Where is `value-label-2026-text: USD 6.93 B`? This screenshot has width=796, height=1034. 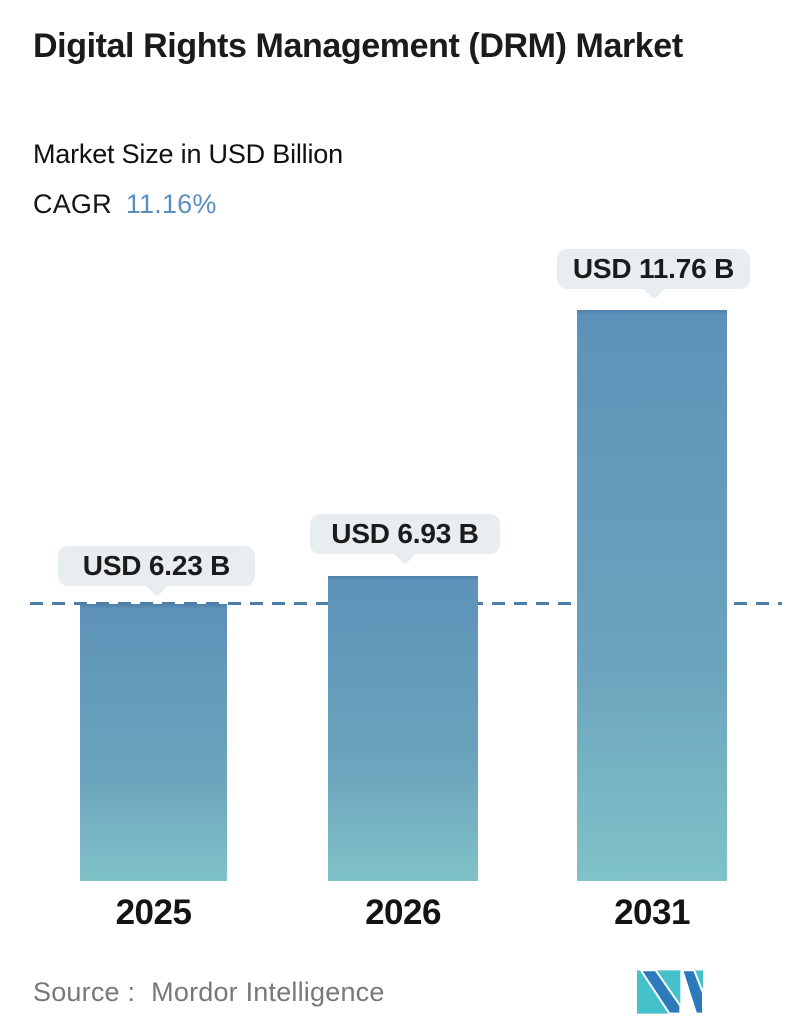 value-label-2026-text: USD 6.93 B is located at coordinates (405, 533).